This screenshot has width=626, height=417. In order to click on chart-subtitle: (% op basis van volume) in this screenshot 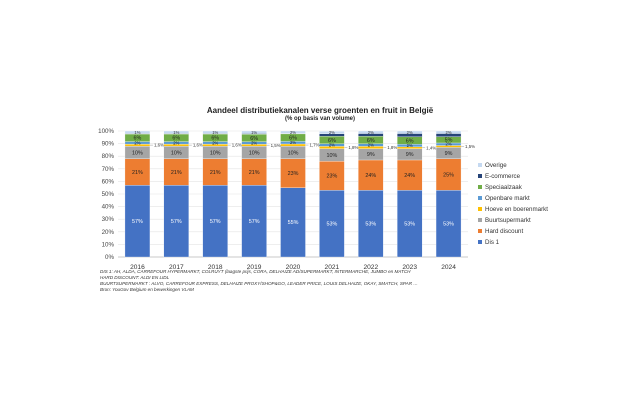, I will do `click(320, 119)`.